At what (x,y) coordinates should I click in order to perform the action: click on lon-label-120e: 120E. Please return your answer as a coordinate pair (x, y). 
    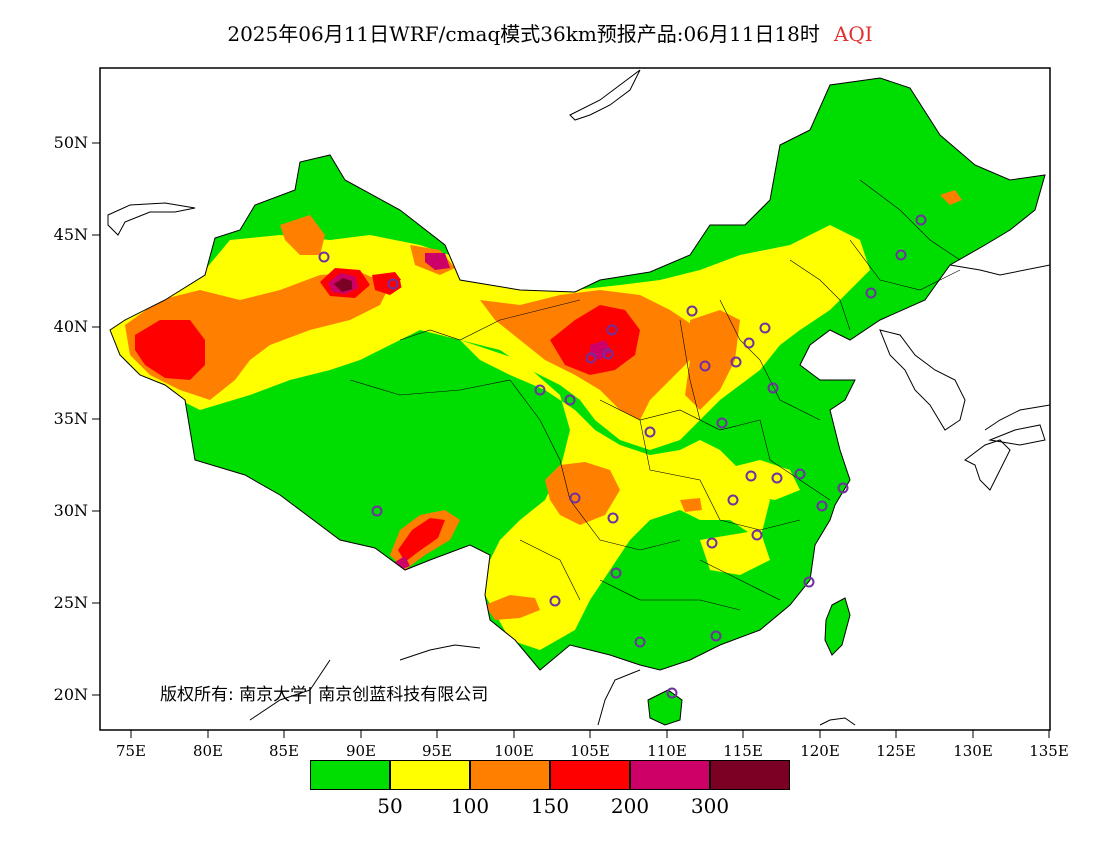
    Looking at the image, I should click on (820, 751).